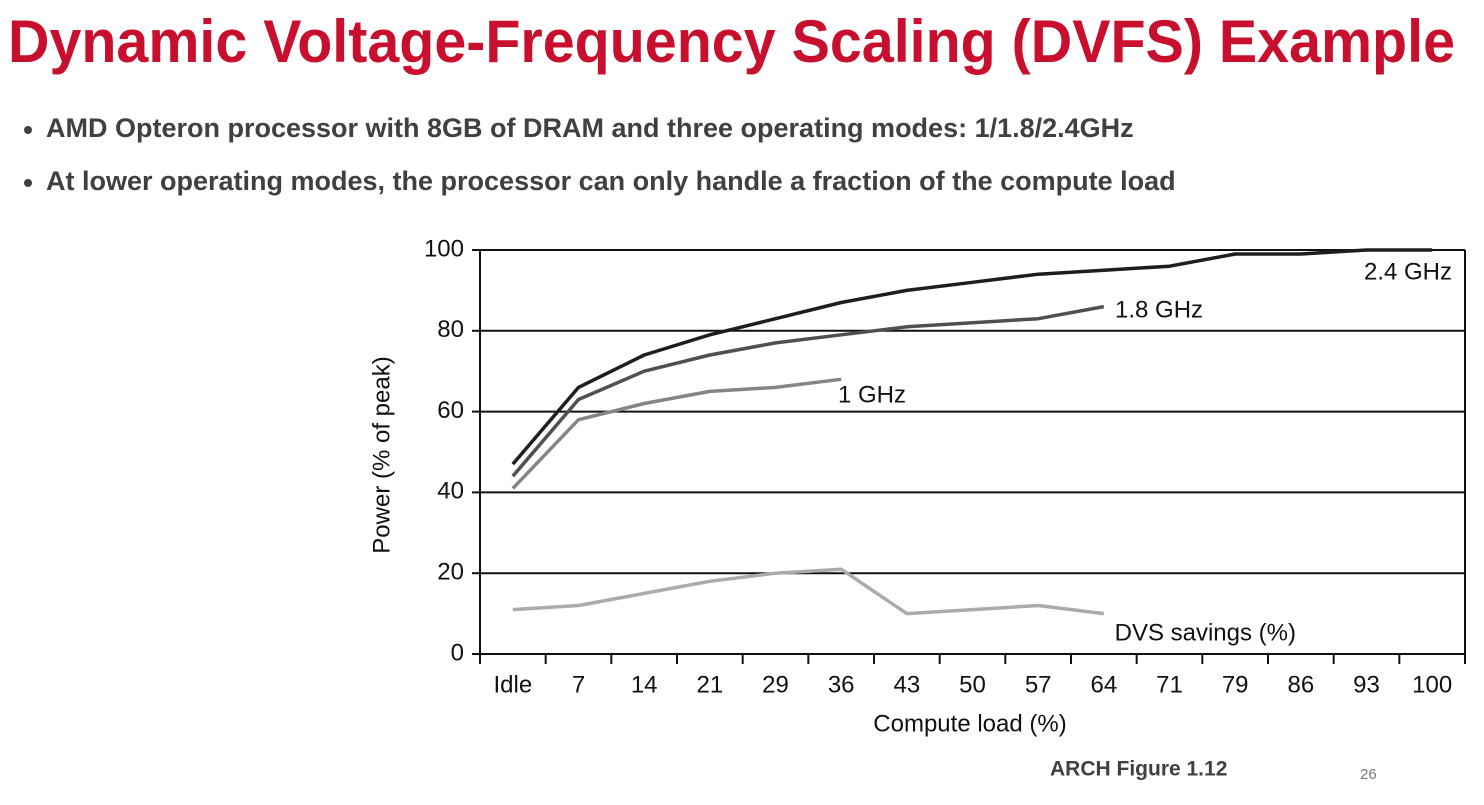  I want to click on x-tick-label: 93, so click(1366, 684).